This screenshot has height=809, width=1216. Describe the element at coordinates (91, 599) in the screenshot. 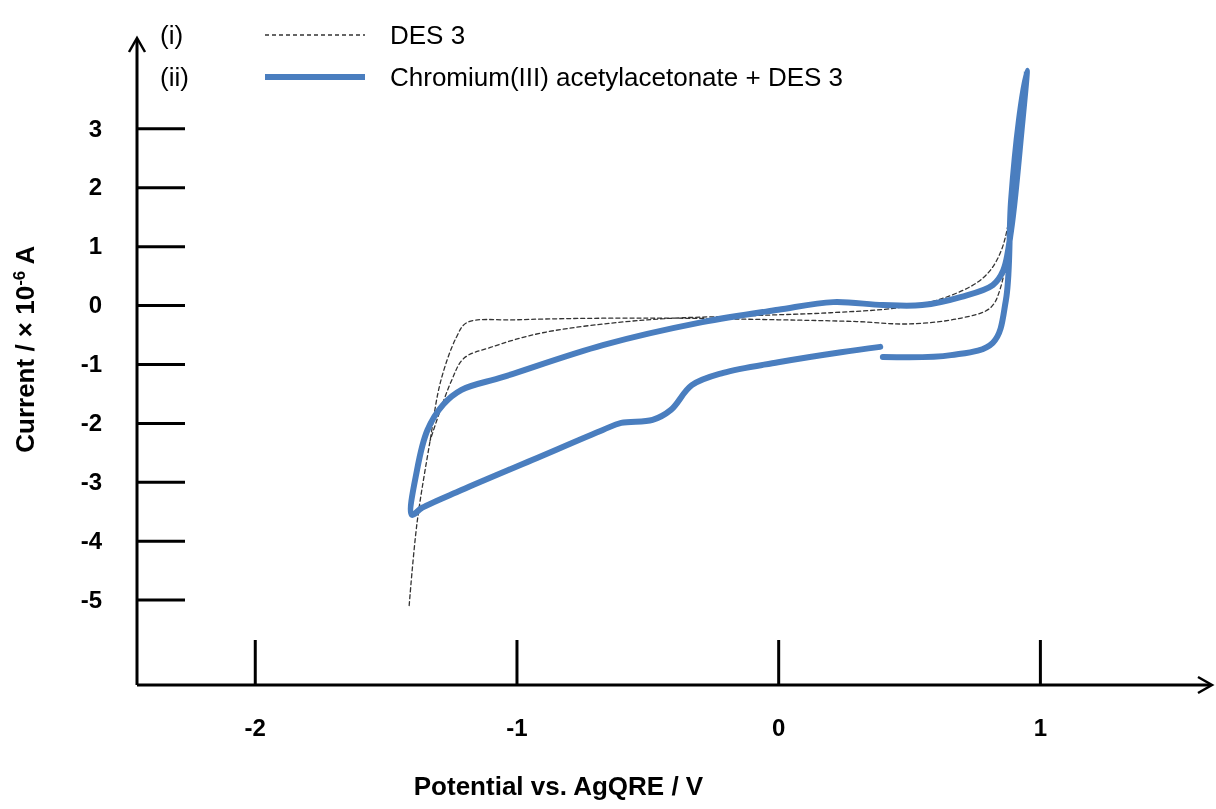

I see `y-tick-label: -5` at that location.